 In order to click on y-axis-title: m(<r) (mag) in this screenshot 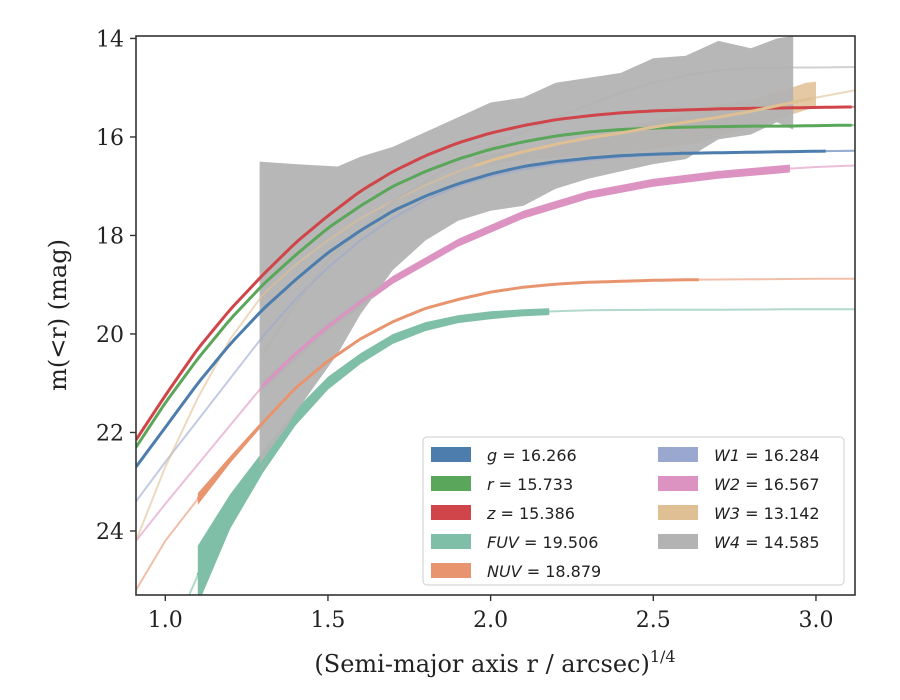, I will do `click(58, 315)`.